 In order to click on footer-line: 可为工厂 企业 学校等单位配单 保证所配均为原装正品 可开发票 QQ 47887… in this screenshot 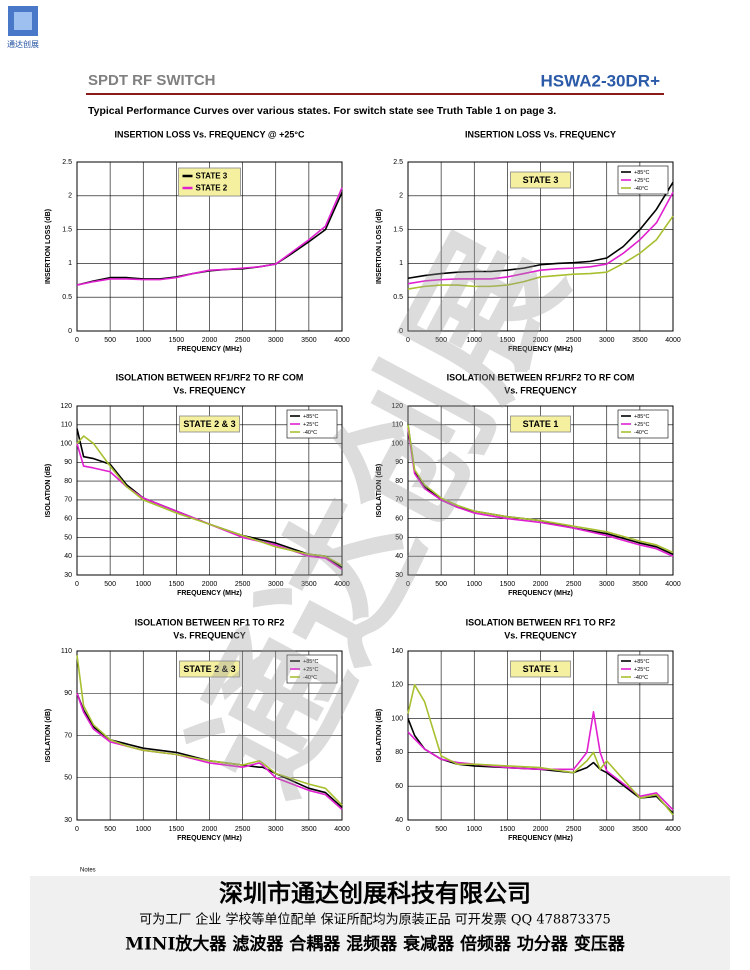, I will do `click(375, 920)`.